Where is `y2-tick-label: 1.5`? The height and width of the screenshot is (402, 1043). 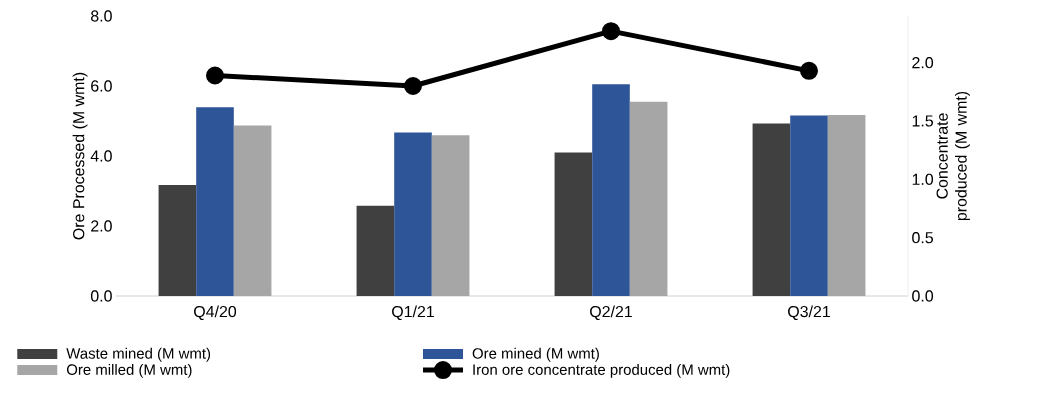 y2-tick-label: 1.5 is located at coordinates (923, 121).